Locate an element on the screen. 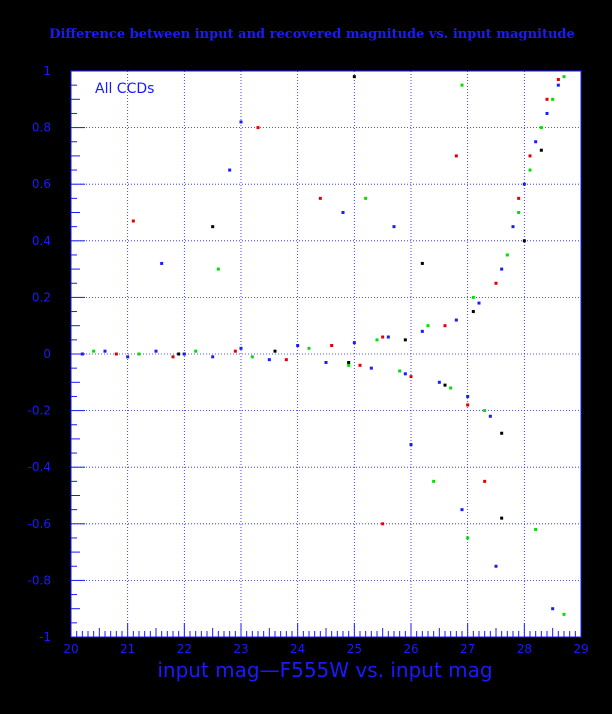 This screenshot has width=612, height=714. y-tick-label: -1 is located at coordinates (45, 637).